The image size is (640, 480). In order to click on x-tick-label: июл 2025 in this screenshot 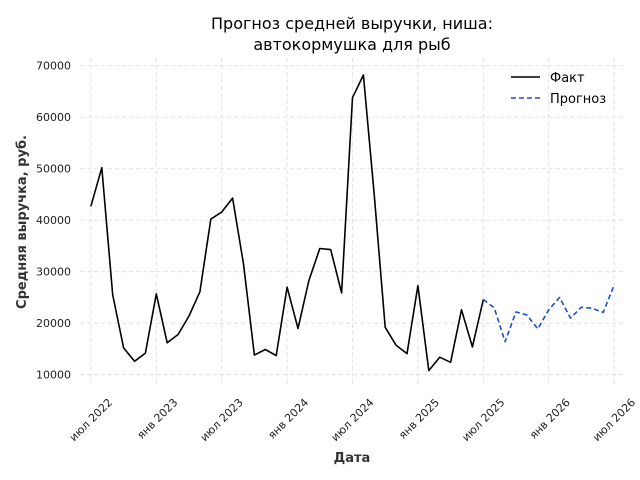, I will do `click(483, 420)`.